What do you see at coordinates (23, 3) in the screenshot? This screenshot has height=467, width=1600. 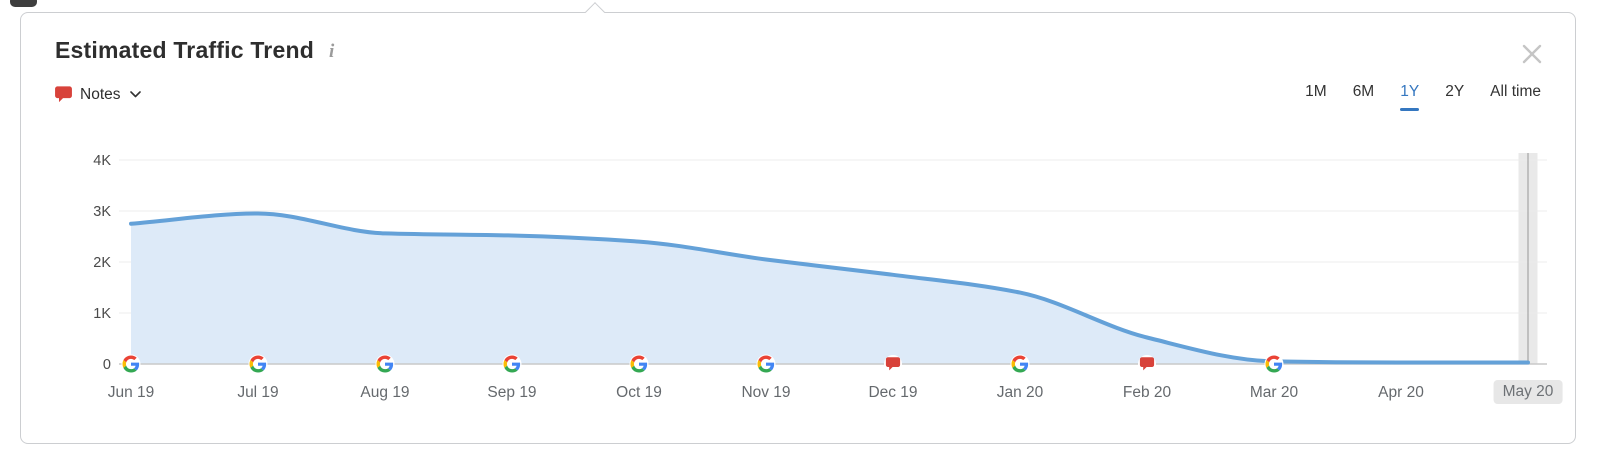 I see `background-element-fragment` at bounding box center [23, 3].